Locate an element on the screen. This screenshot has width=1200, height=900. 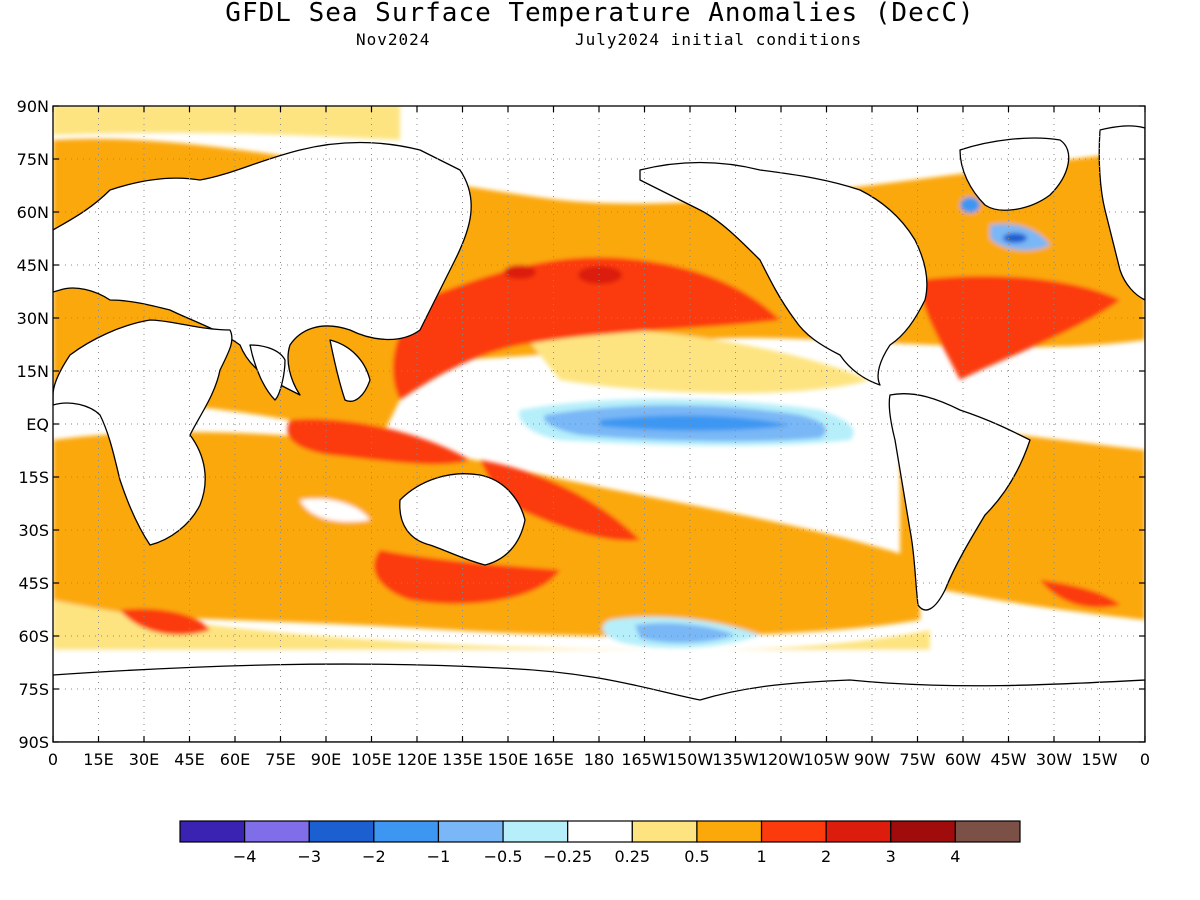
lon-tick-label: 30E is located at coordinates (144, 759).